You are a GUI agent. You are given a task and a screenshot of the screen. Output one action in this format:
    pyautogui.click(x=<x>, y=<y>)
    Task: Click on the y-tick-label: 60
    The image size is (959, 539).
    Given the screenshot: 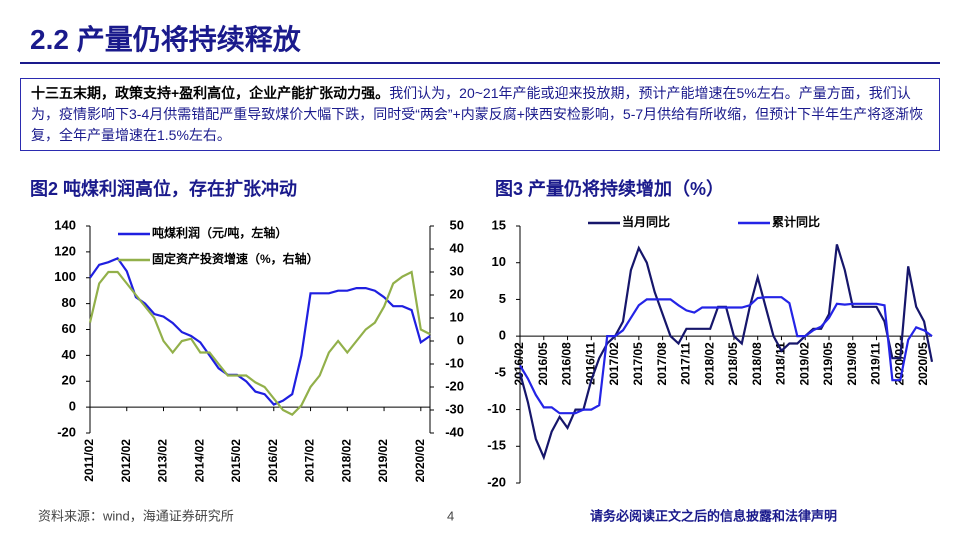 What is the action you would take?
    pyautogui.click(x=69, y=328)
    